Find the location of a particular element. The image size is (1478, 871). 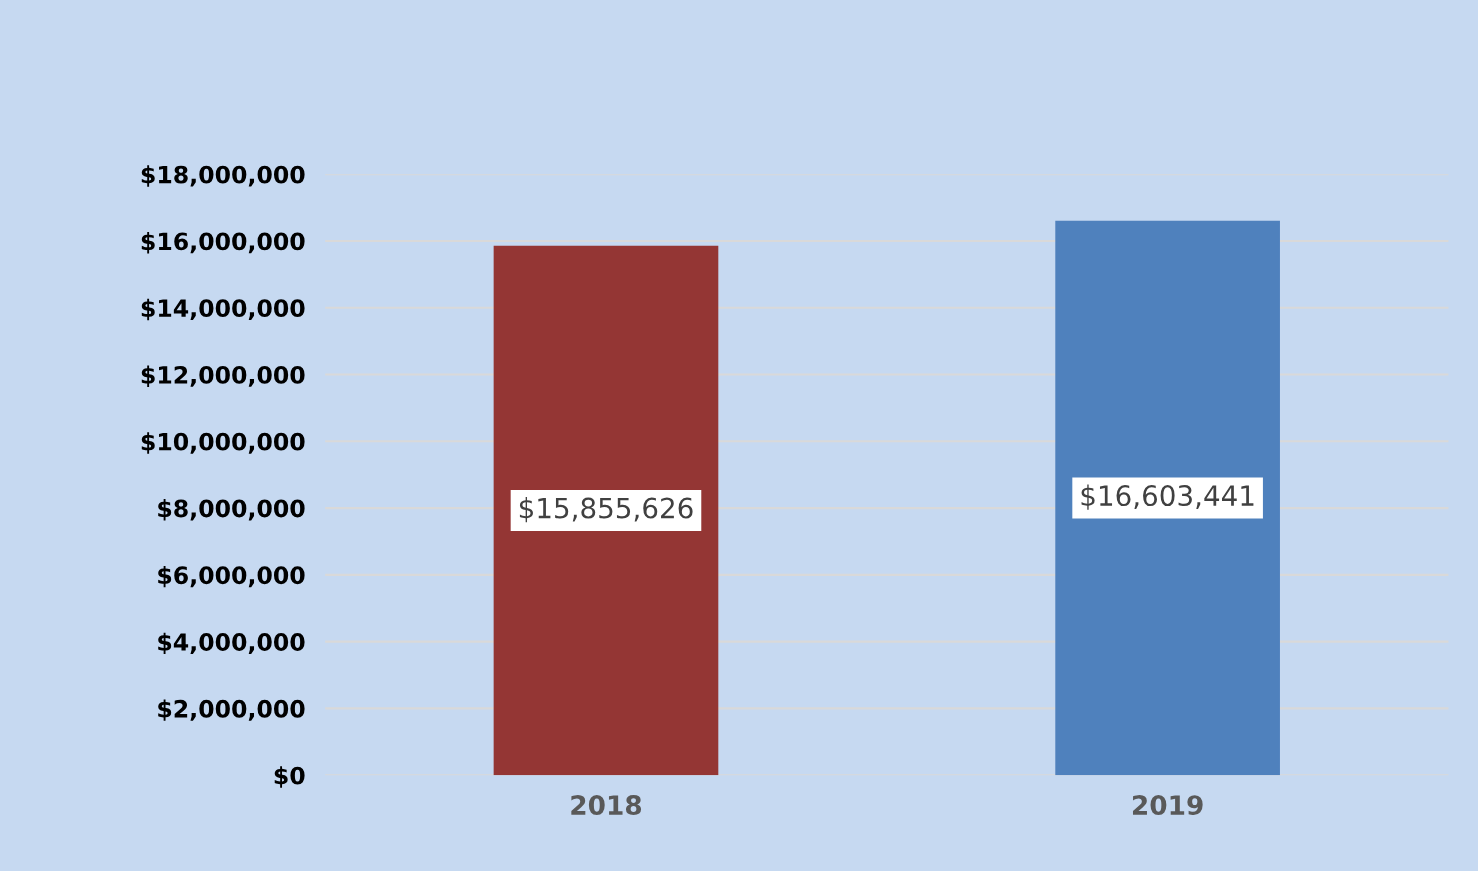

y-tick-label: $16,000,000 is located at coordinates (223, 243).